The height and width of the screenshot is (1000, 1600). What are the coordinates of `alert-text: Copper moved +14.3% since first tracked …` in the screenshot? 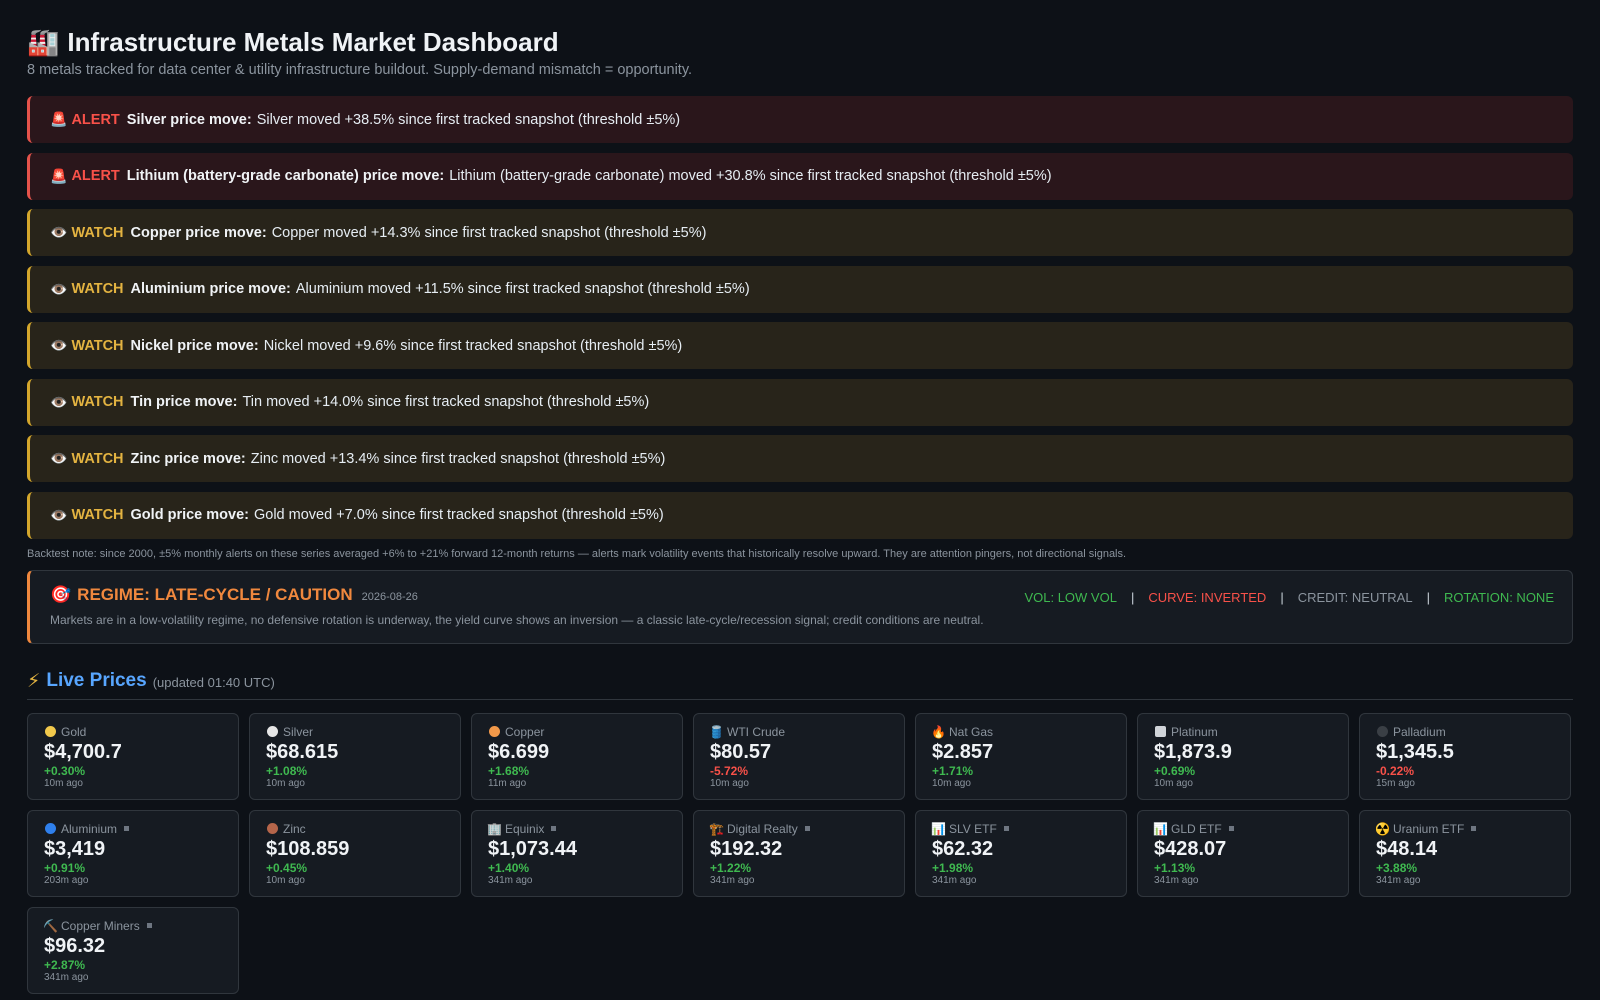 It's located at (489, 232).